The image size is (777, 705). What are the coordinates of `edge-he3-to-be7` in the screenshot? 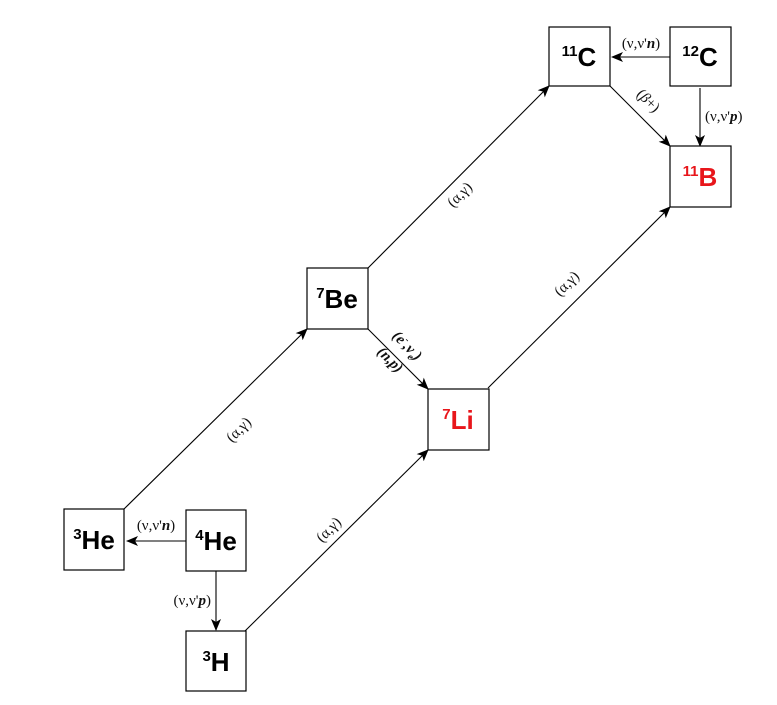 It's located at (215, 419).